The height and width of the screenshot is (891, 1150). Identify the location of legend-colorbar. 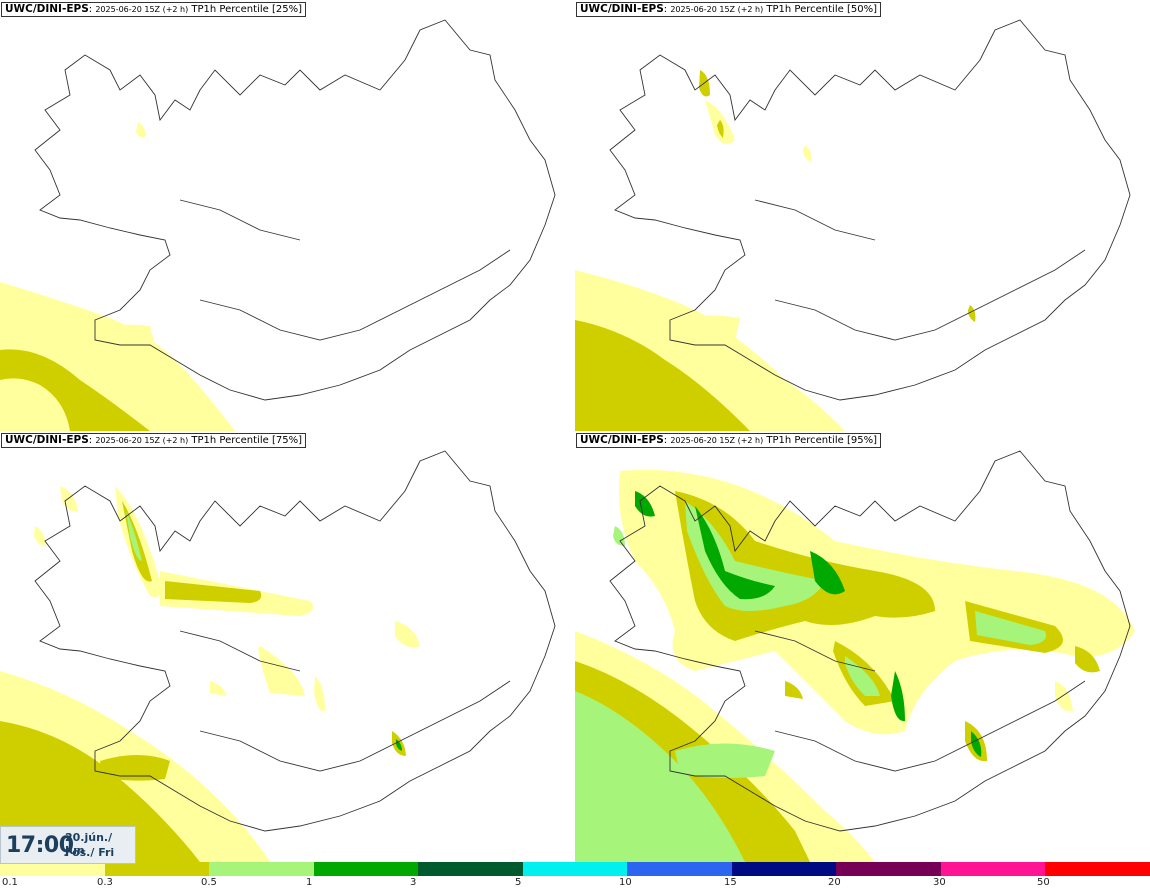
(575, 869).